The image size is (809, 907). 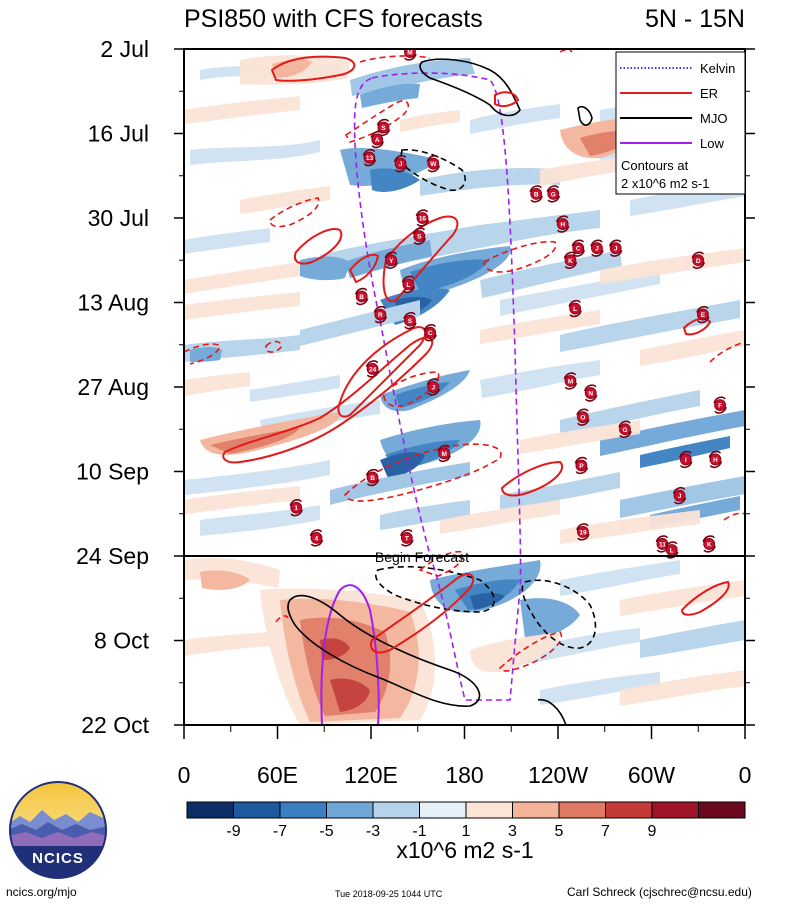 What do you see at coordinates (652, 775) in the screenshot?
I see `x-tick-label: 60W` at bounding box center [652, 775].